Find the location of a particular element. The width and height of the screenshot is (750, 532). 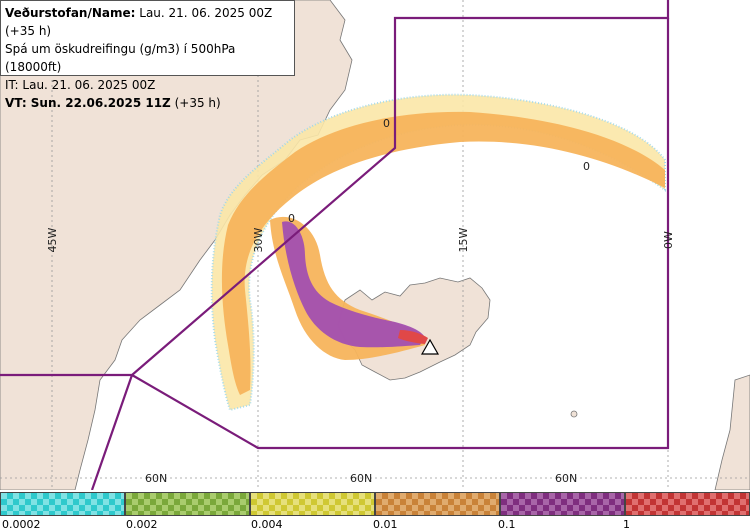

header-line1-value: Lau. 21. 06. 2025 00Z (+35 h) is located at coordinates (139, 22).